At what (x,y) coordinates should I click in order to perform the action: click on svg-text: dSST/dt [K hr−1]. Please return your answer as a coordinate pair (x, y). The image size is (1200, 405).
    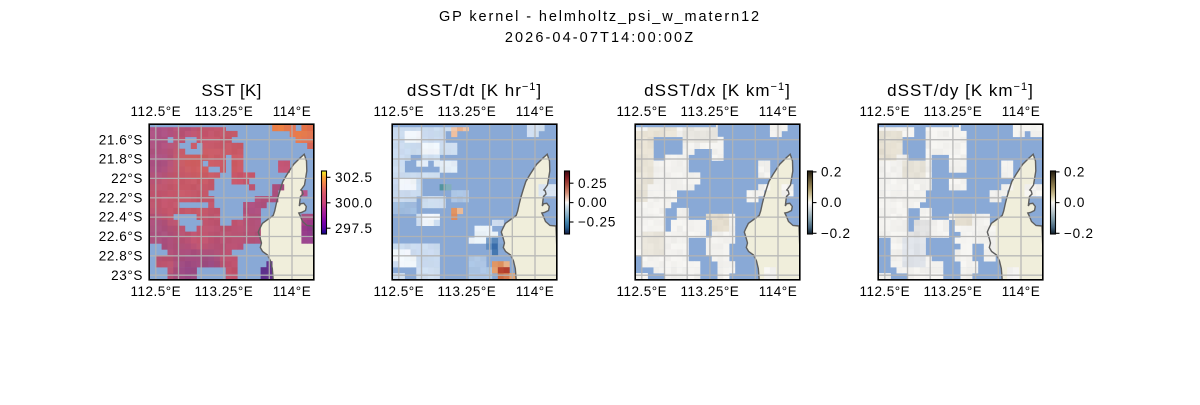
    Looking at the image, I should click on (474, 90).